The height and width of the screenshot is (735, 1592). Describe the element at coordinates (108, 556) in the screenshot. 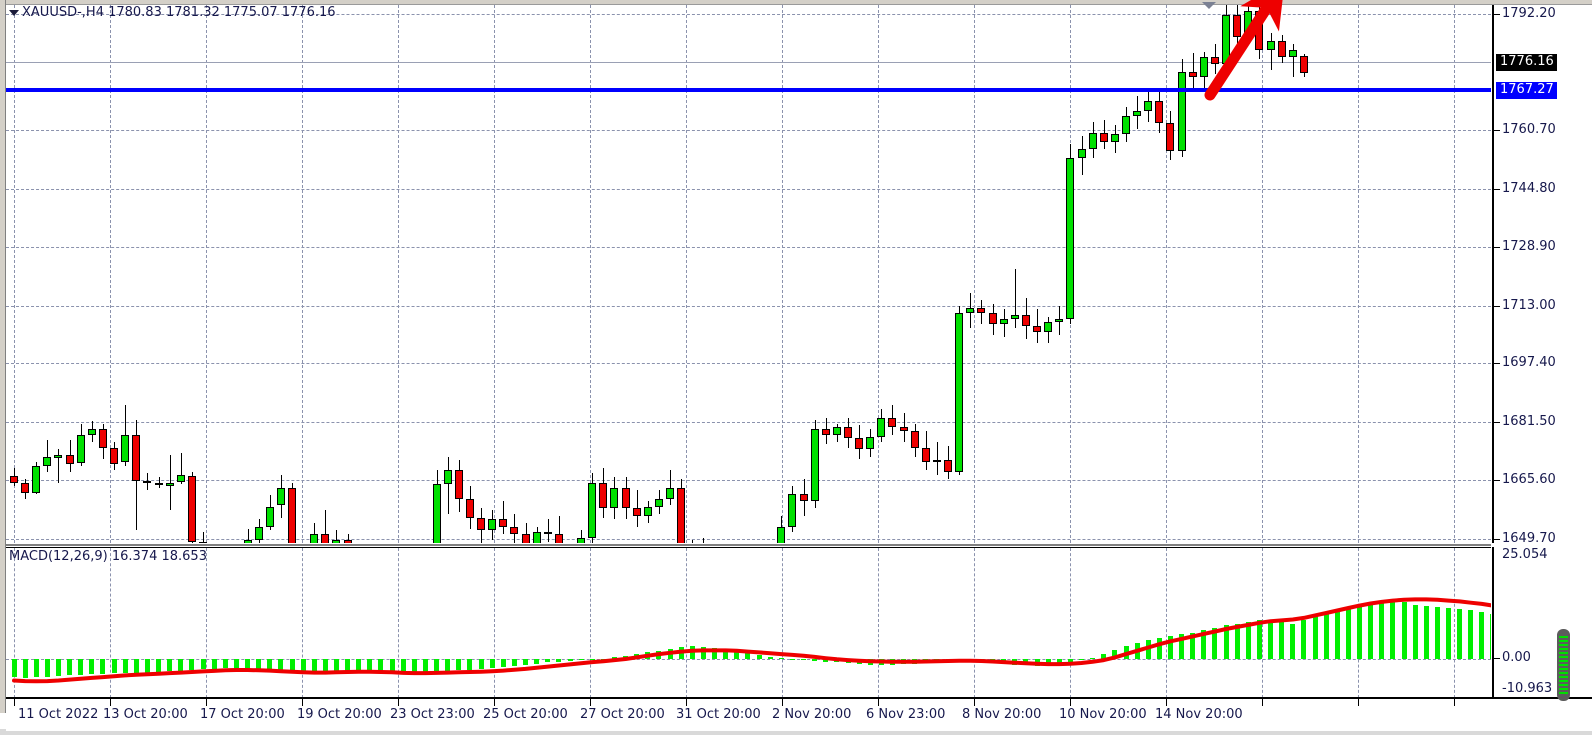

I see `macd-header-text: MACD(12,26,9) 16.374 18.653` at that location.